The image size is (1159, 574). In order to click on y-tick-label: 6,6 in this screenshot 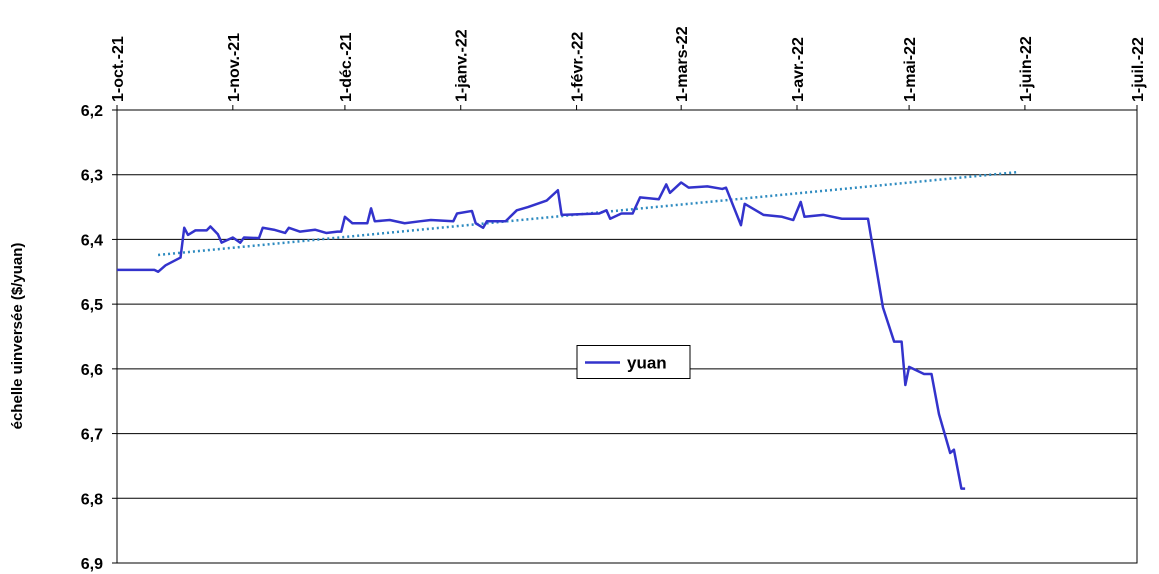, I will do `click(92, 370)`.